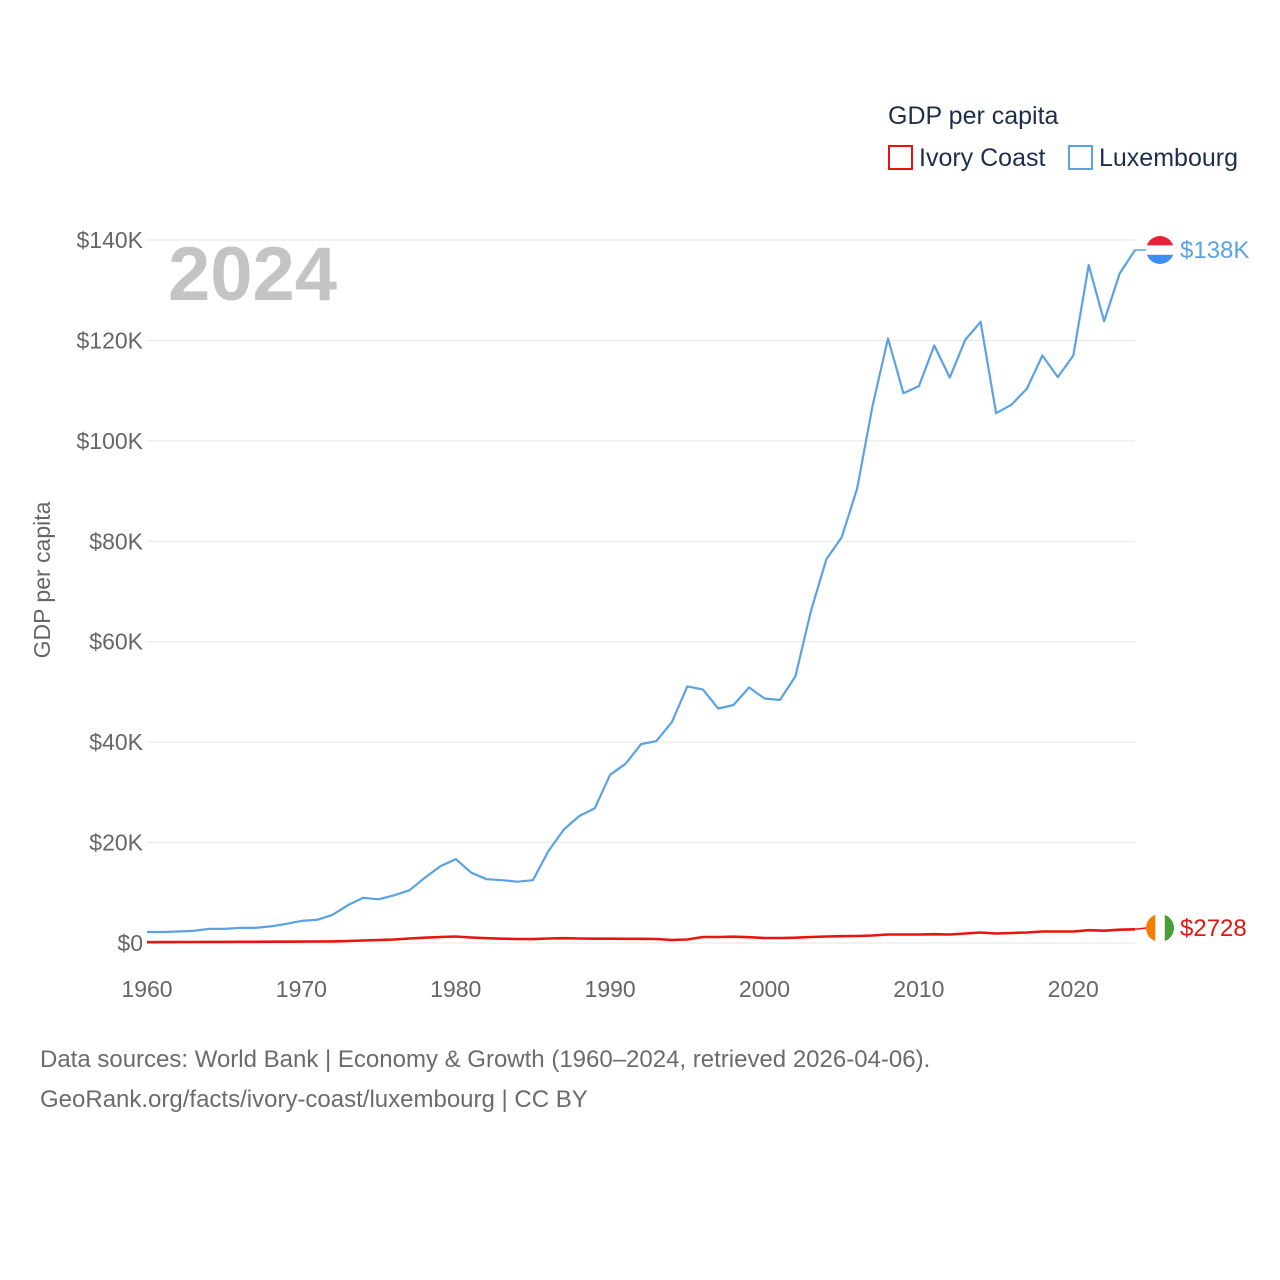  What do you see at coordinates (764, 989) in the screenshot?
I see `x-tick-label: 2000` at bounding box center [764, 989].